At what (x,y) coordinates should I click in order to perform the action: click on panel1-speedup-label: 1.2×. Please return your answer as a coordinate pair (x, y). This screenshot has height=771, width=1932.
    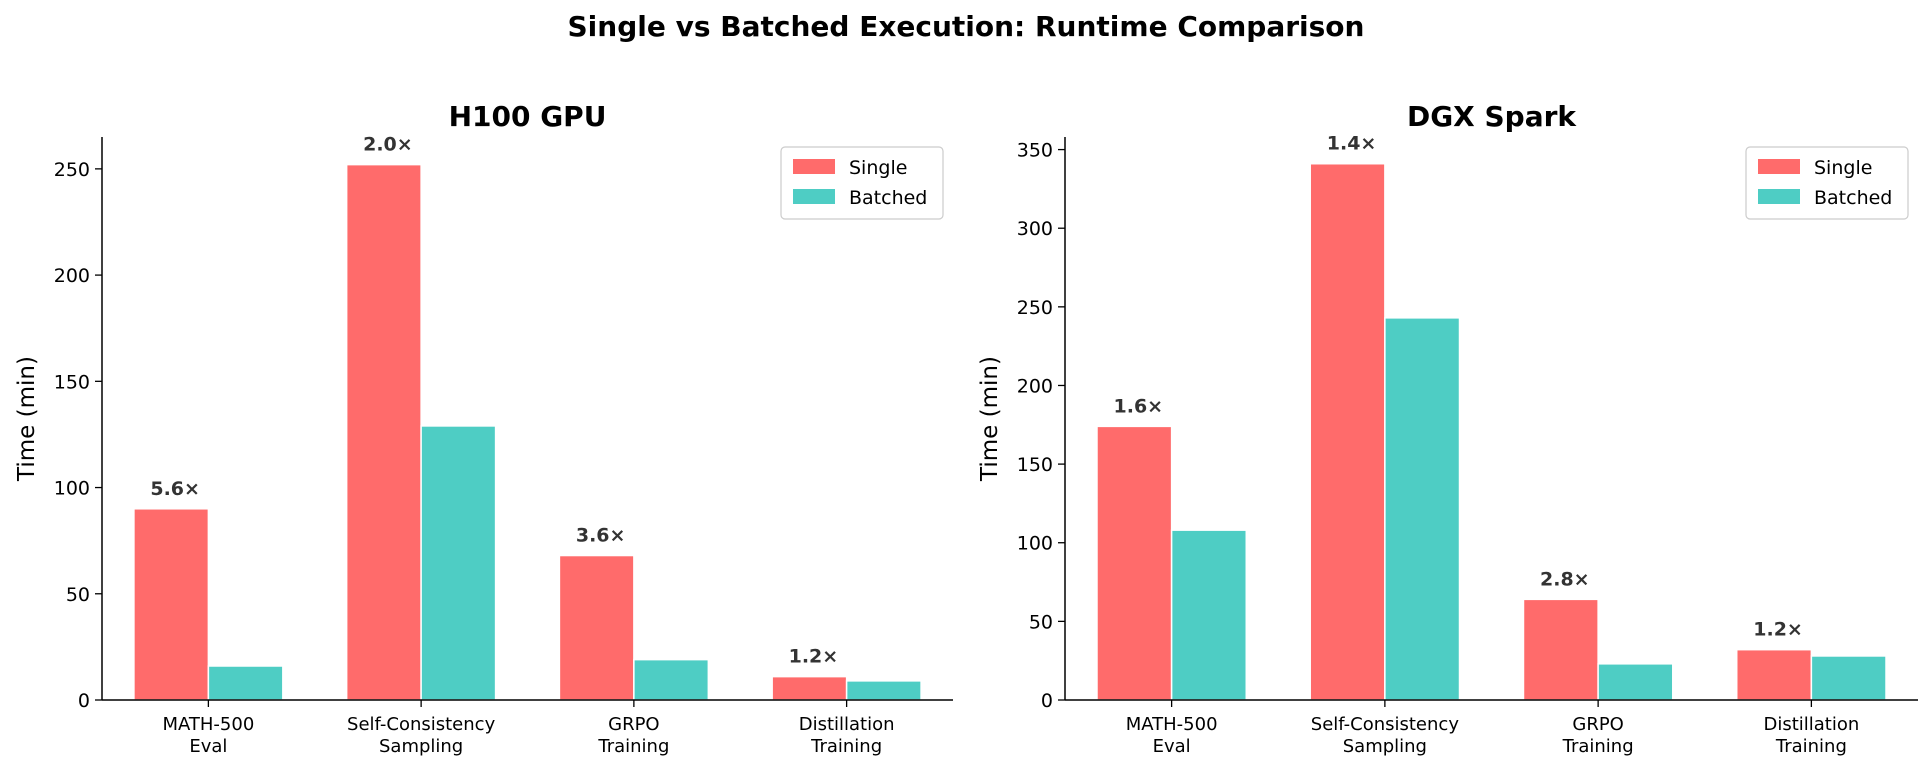
    Looking at the image, I should click on (814, 657).